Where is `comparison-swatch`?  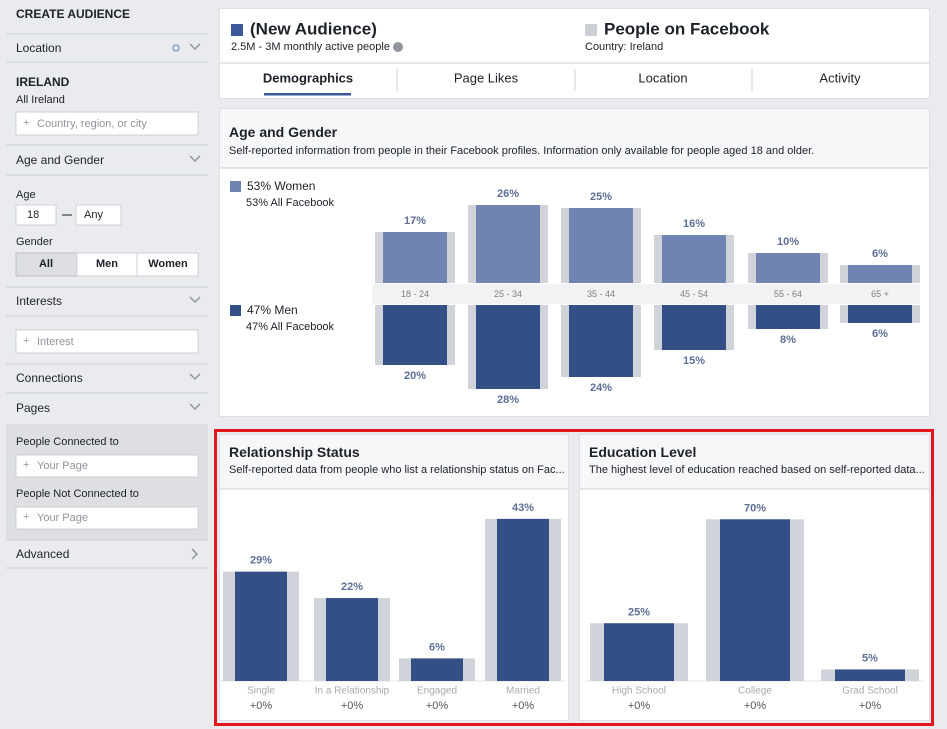 comparison-swatch is located at coordinates (591, 30).